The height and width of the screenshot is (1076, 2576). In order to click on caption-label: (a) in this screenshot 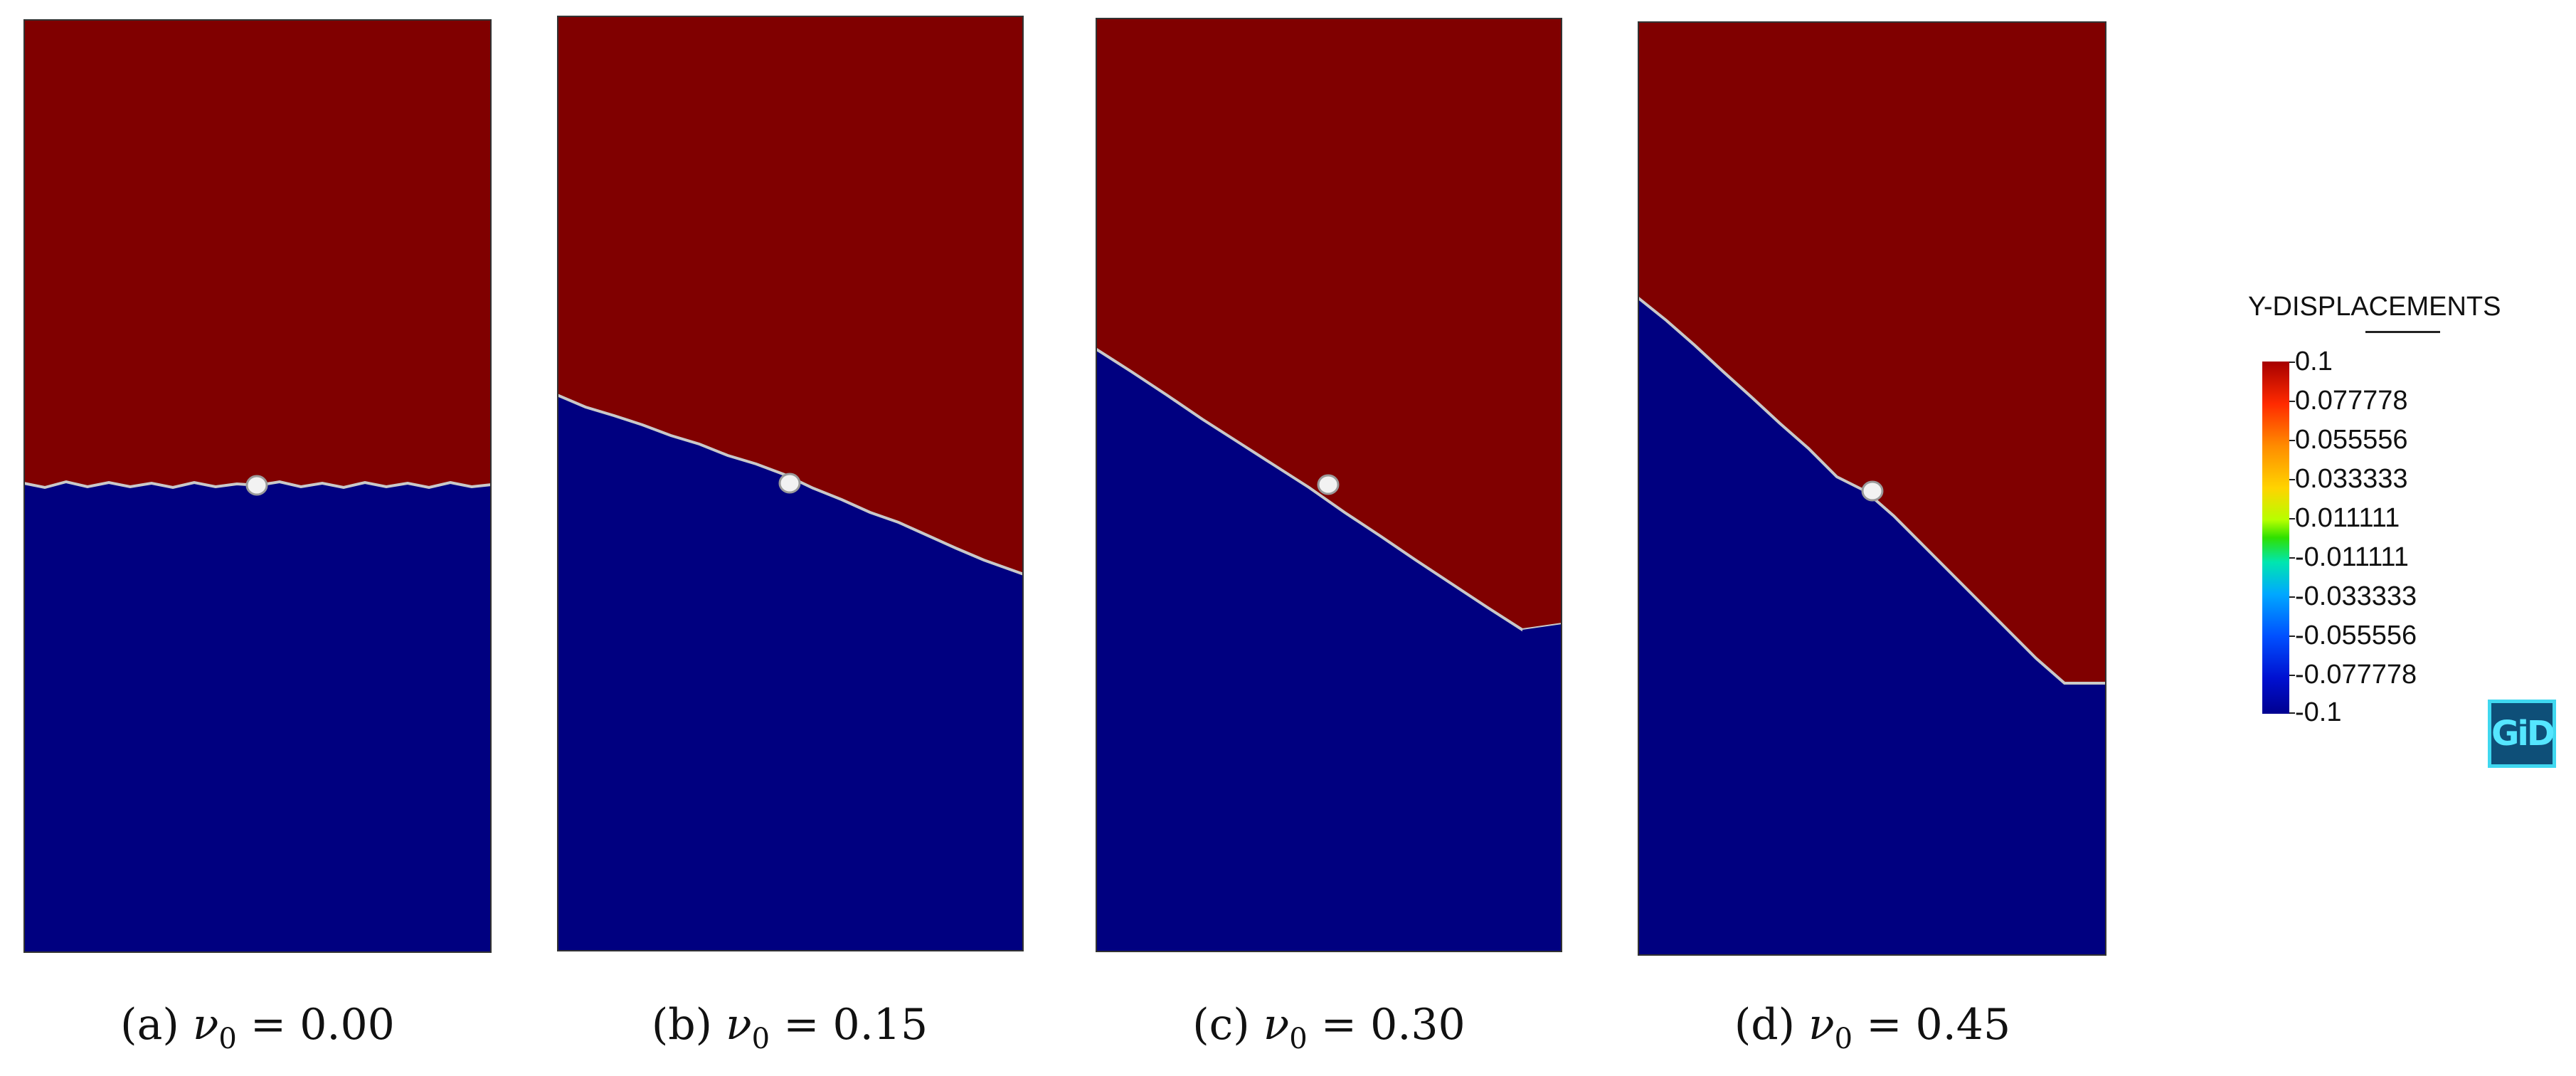, I will do `click(149, 1025)`.